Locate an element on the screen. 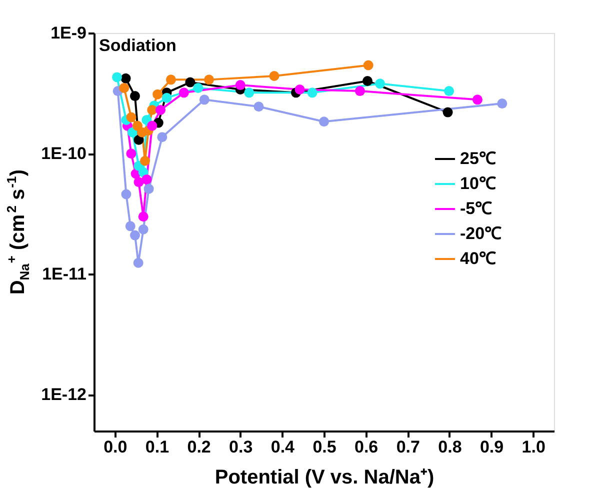 The height and width of the screenshot is (503, 614). annotation: Sodiation is located at coordinates (137, 45).